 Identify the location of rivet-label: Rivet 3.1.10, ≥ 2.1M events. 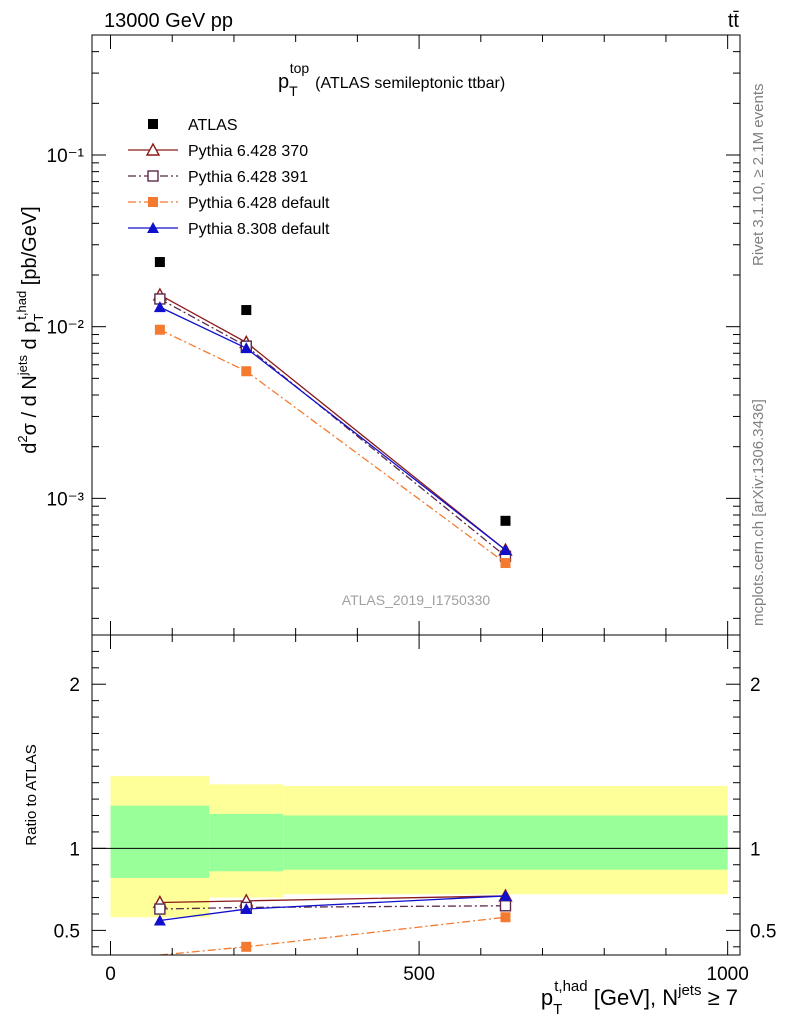
(758, 175).